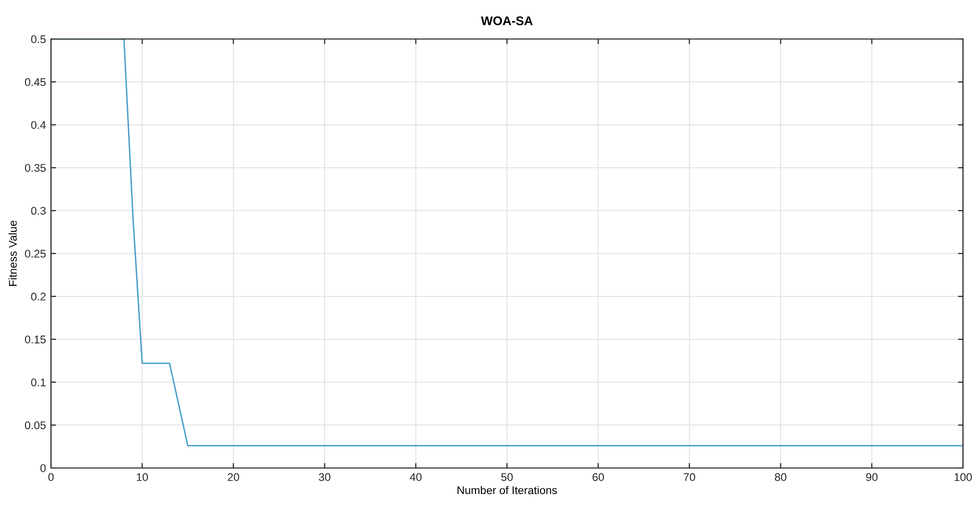 Image resolution: width=973 pixels, height=527 pixels. Describe the element at coordinates (142, 477) in the screenshot. I see `x-tick-label: 10` at that location.